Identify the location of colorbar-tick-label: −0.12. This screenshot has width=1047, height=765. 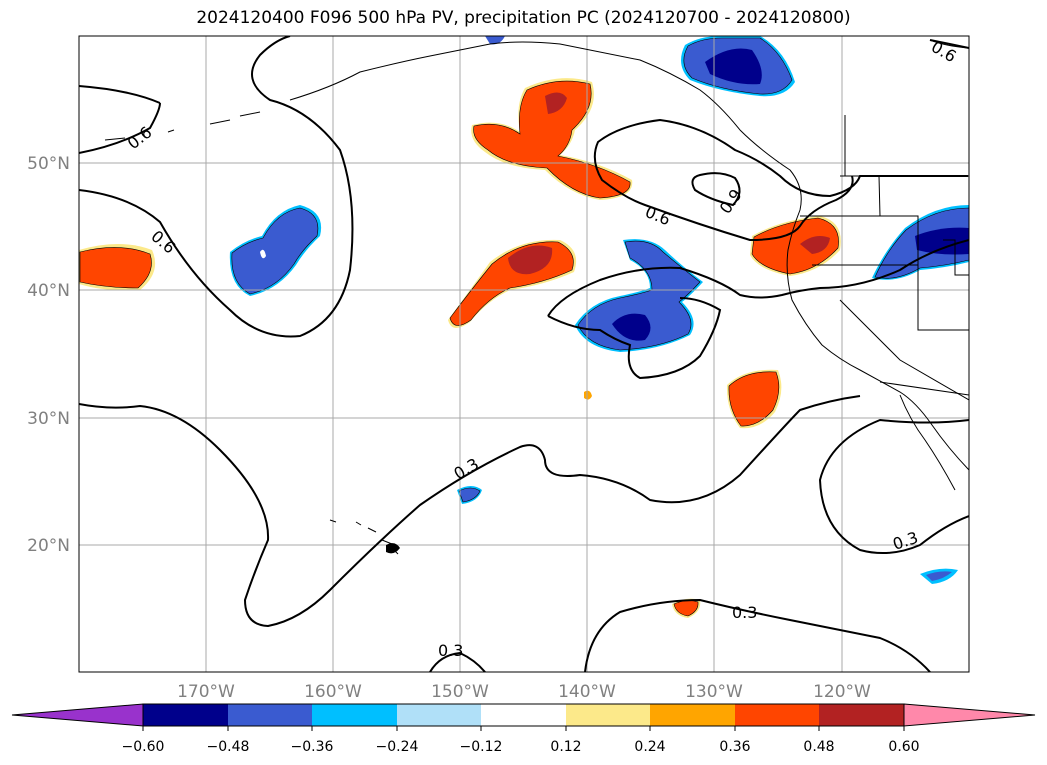
(481, 747).